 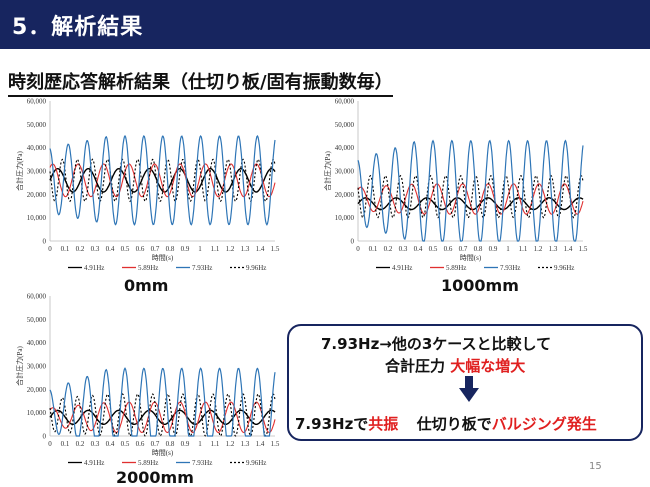 What do you see at coordinates (383, 424) in the screenshot?
I see `callout-emphasis-resonance: 共振` at bounding box center [383, 424].